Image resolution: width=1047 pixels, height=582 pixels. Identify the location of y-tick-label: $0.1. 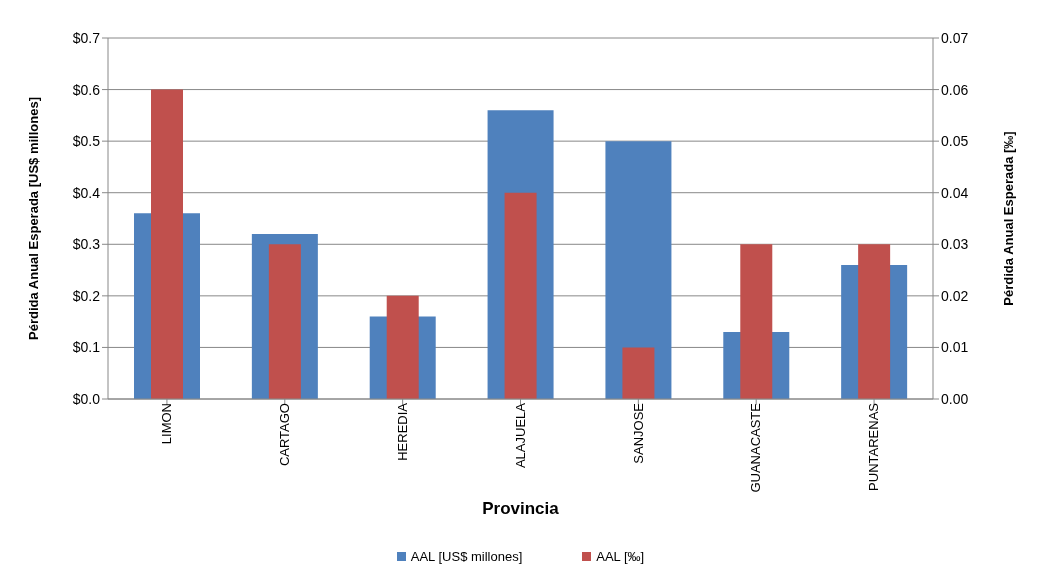
(86, 347).